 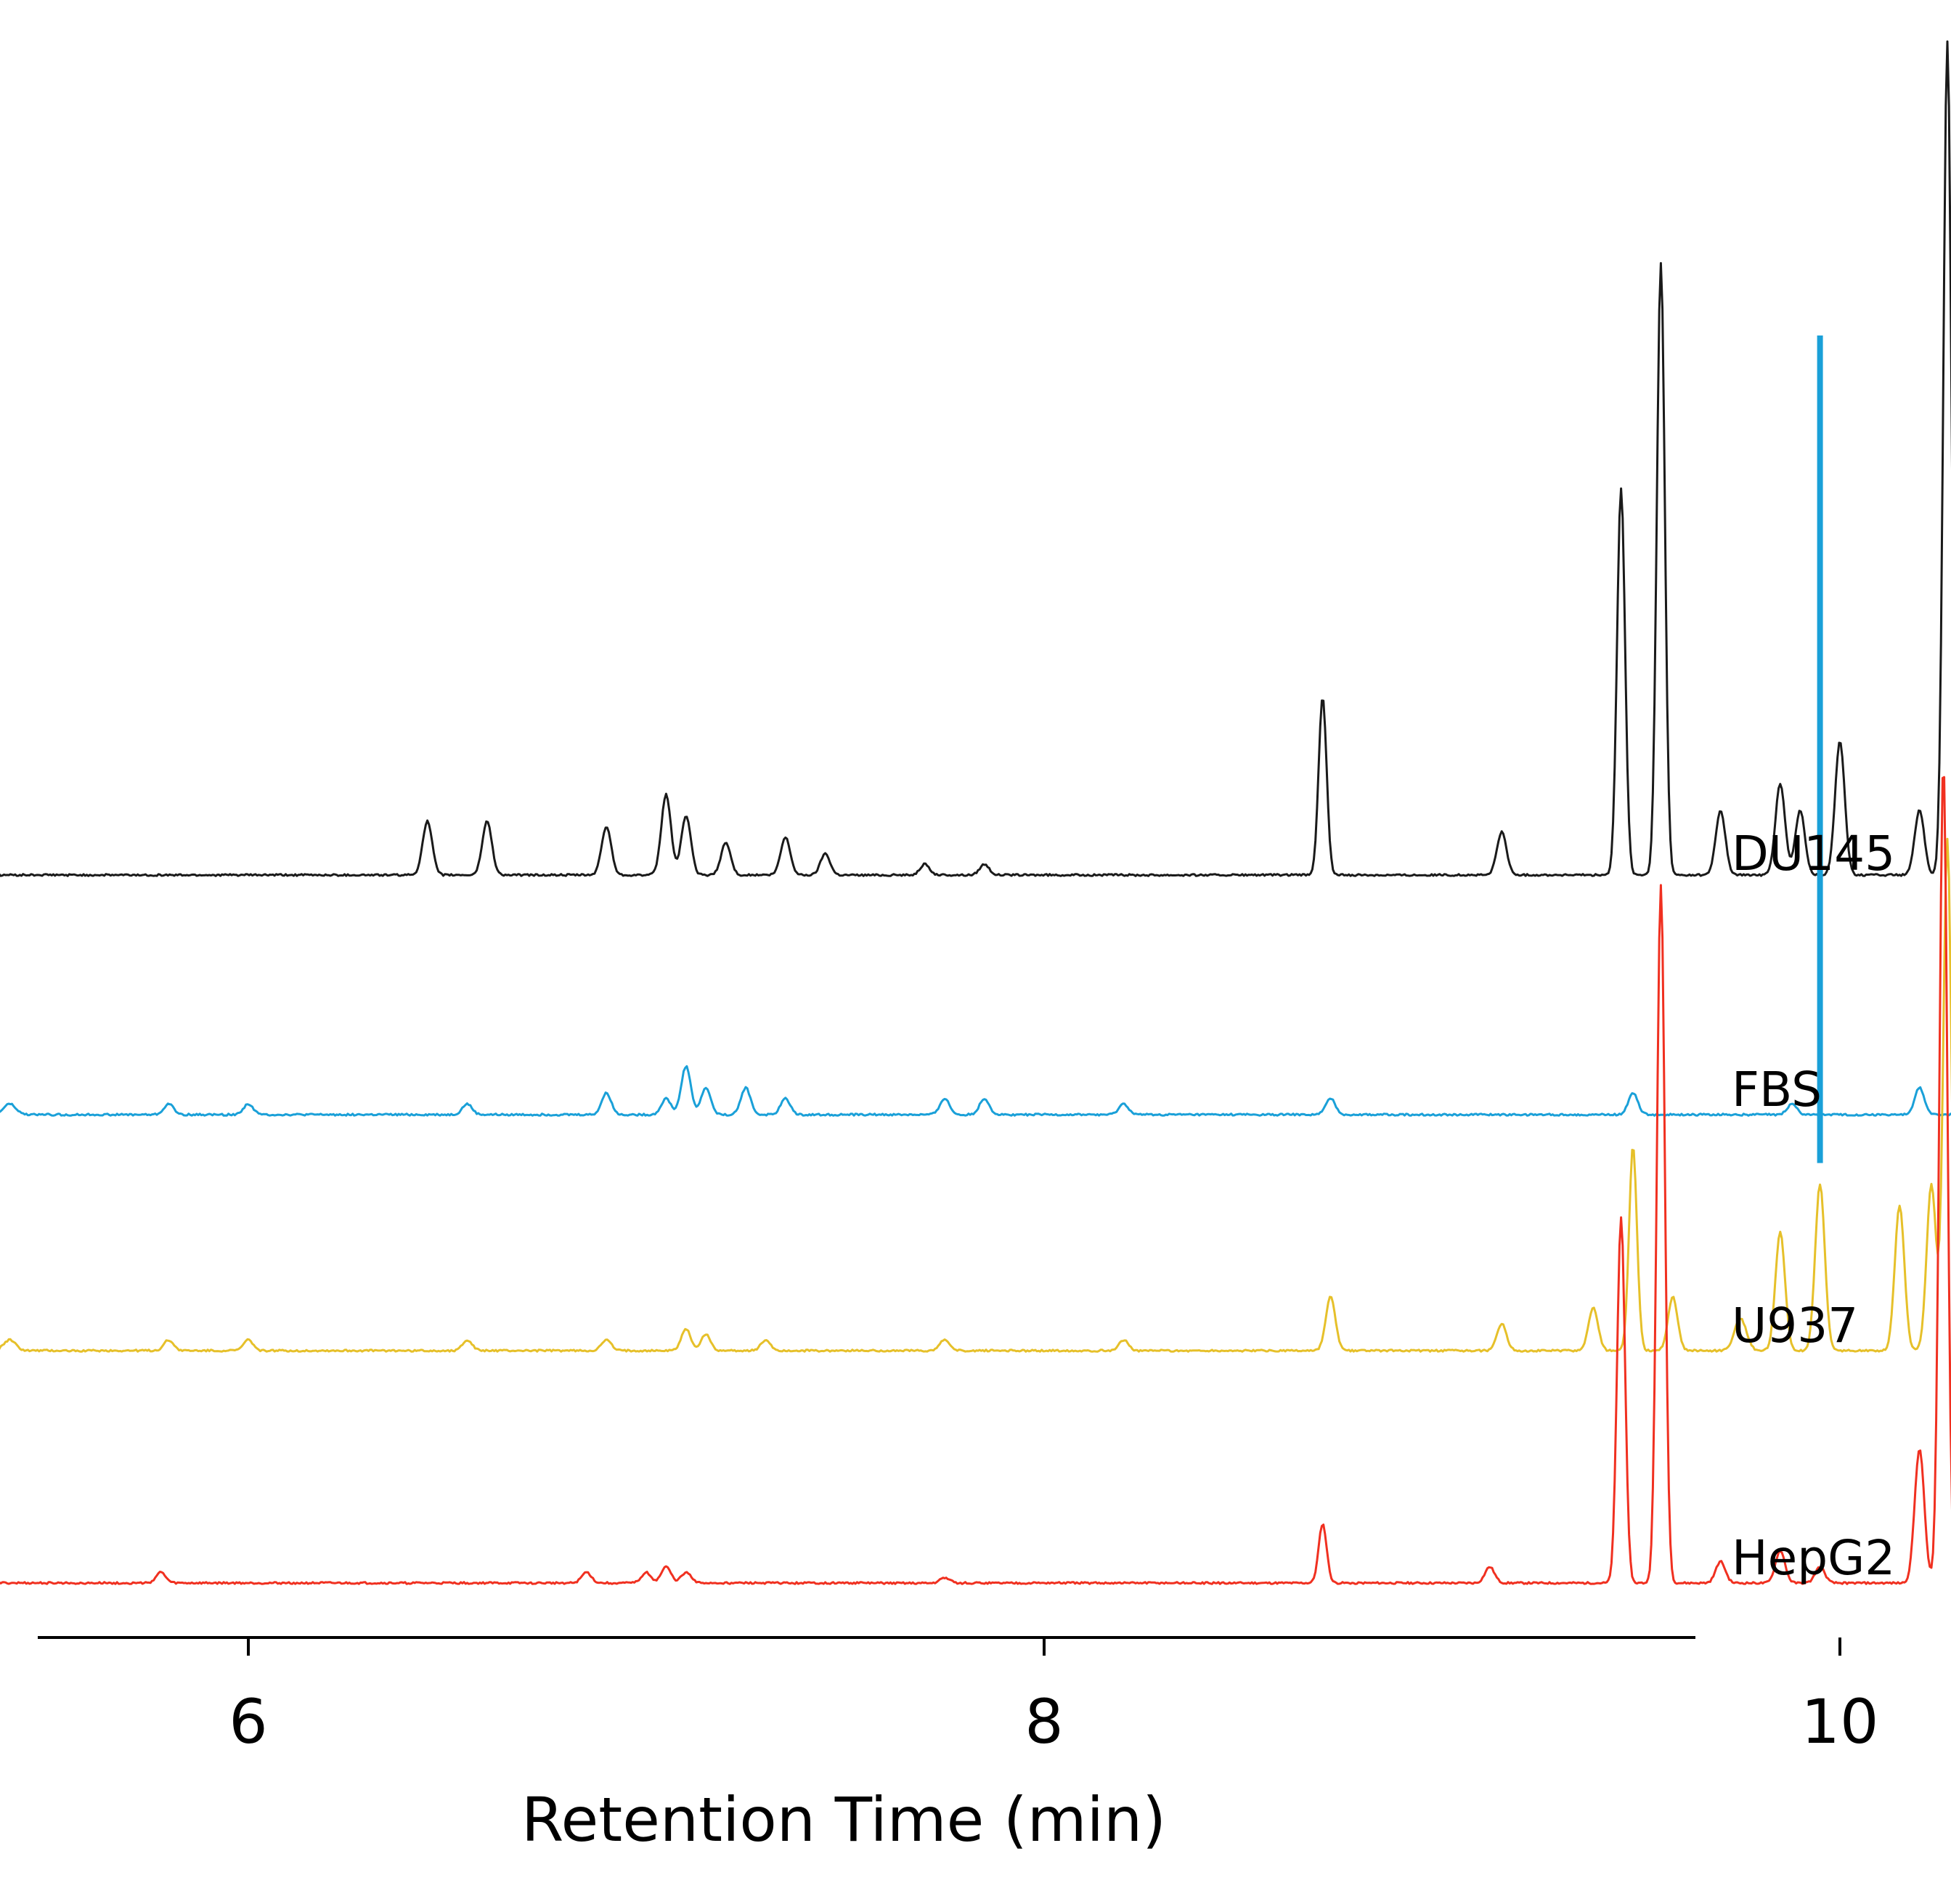 What do you see at coordinates (1814, 1558) in the screenshot?
I see `series-label-hepg2: HepG2` at bounding box center [1814, 1558].